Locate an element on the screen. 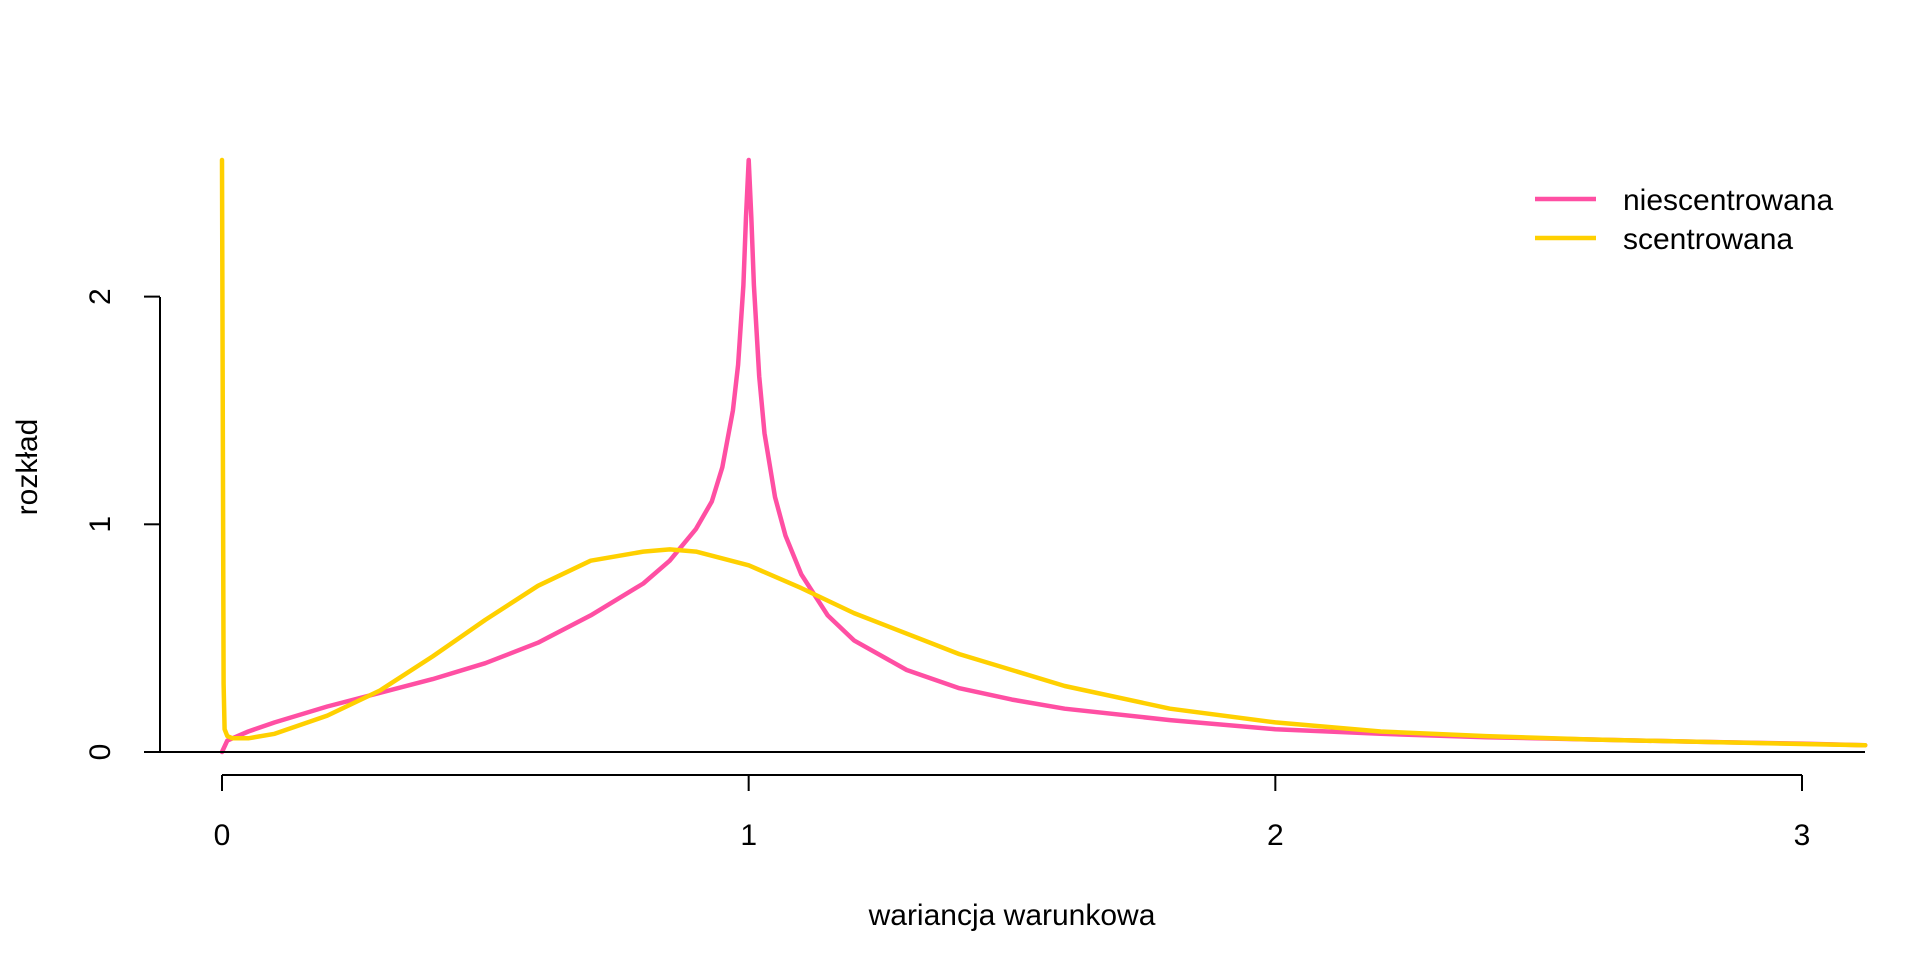 The image size is (1920, 960). x-tick-label-1: 1 is located at coordinates (748, 835).